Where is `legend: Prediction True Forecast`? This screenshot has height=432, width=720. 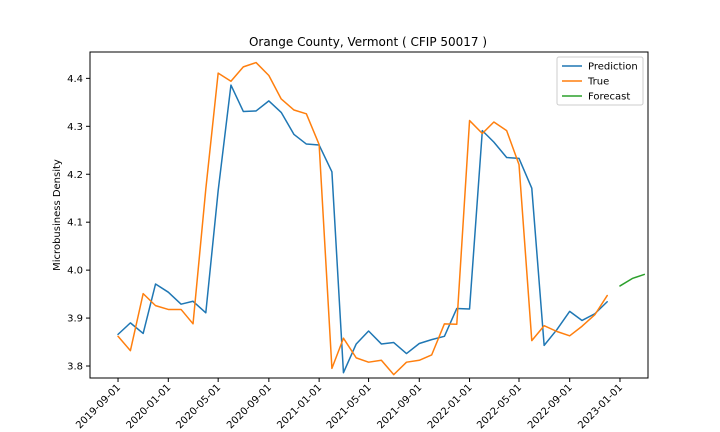
legend: Prediction True Forecast is located at coordinates (600, 81).